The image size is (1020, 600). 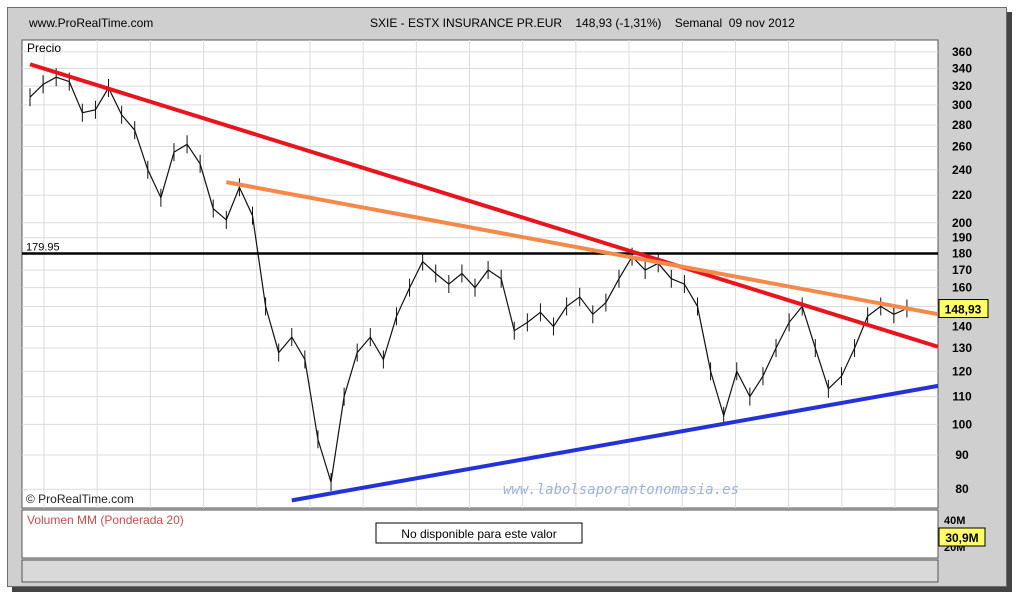 I want to click on level-label: 179.95, so click(x=43, y=248).